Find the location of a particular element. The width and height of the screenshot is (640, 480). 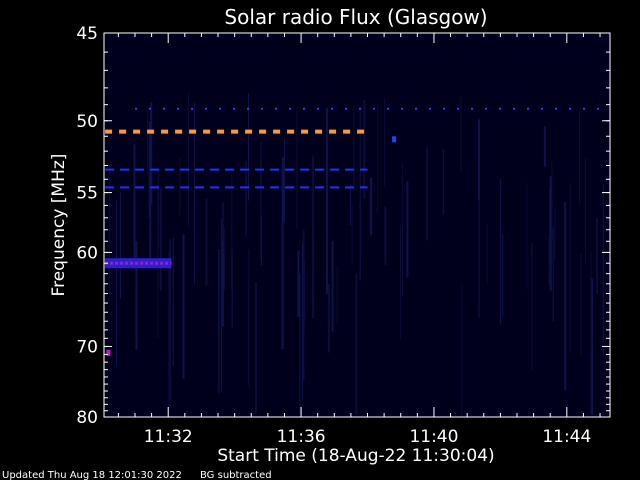

chart-title: Solar radio Flux (Glasgow) is located at coordinates (355, 17).